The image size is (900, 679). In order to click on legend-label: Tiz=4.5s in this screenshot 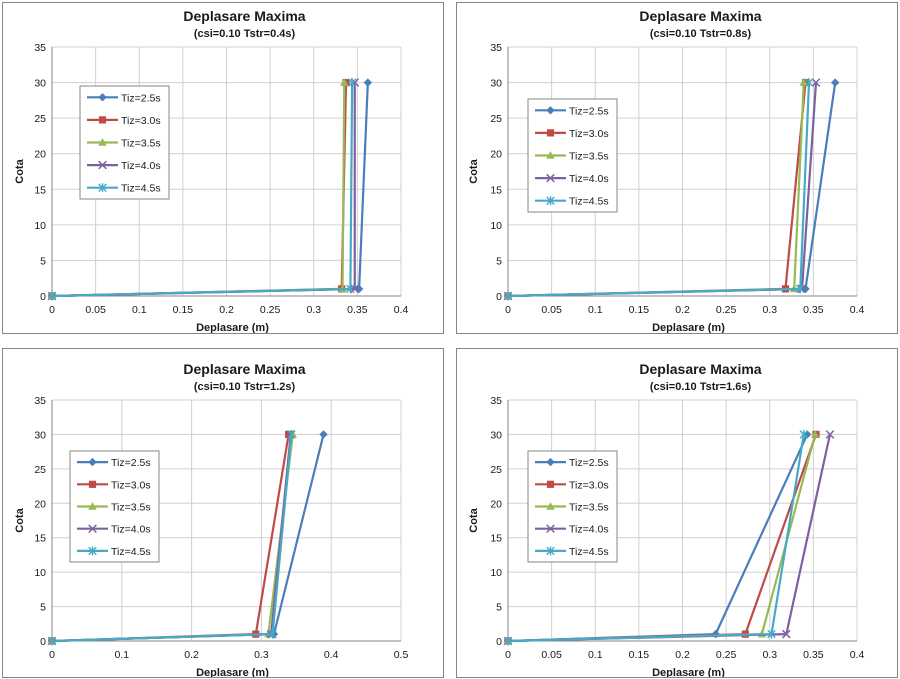, I will do `click(131, 552)`.